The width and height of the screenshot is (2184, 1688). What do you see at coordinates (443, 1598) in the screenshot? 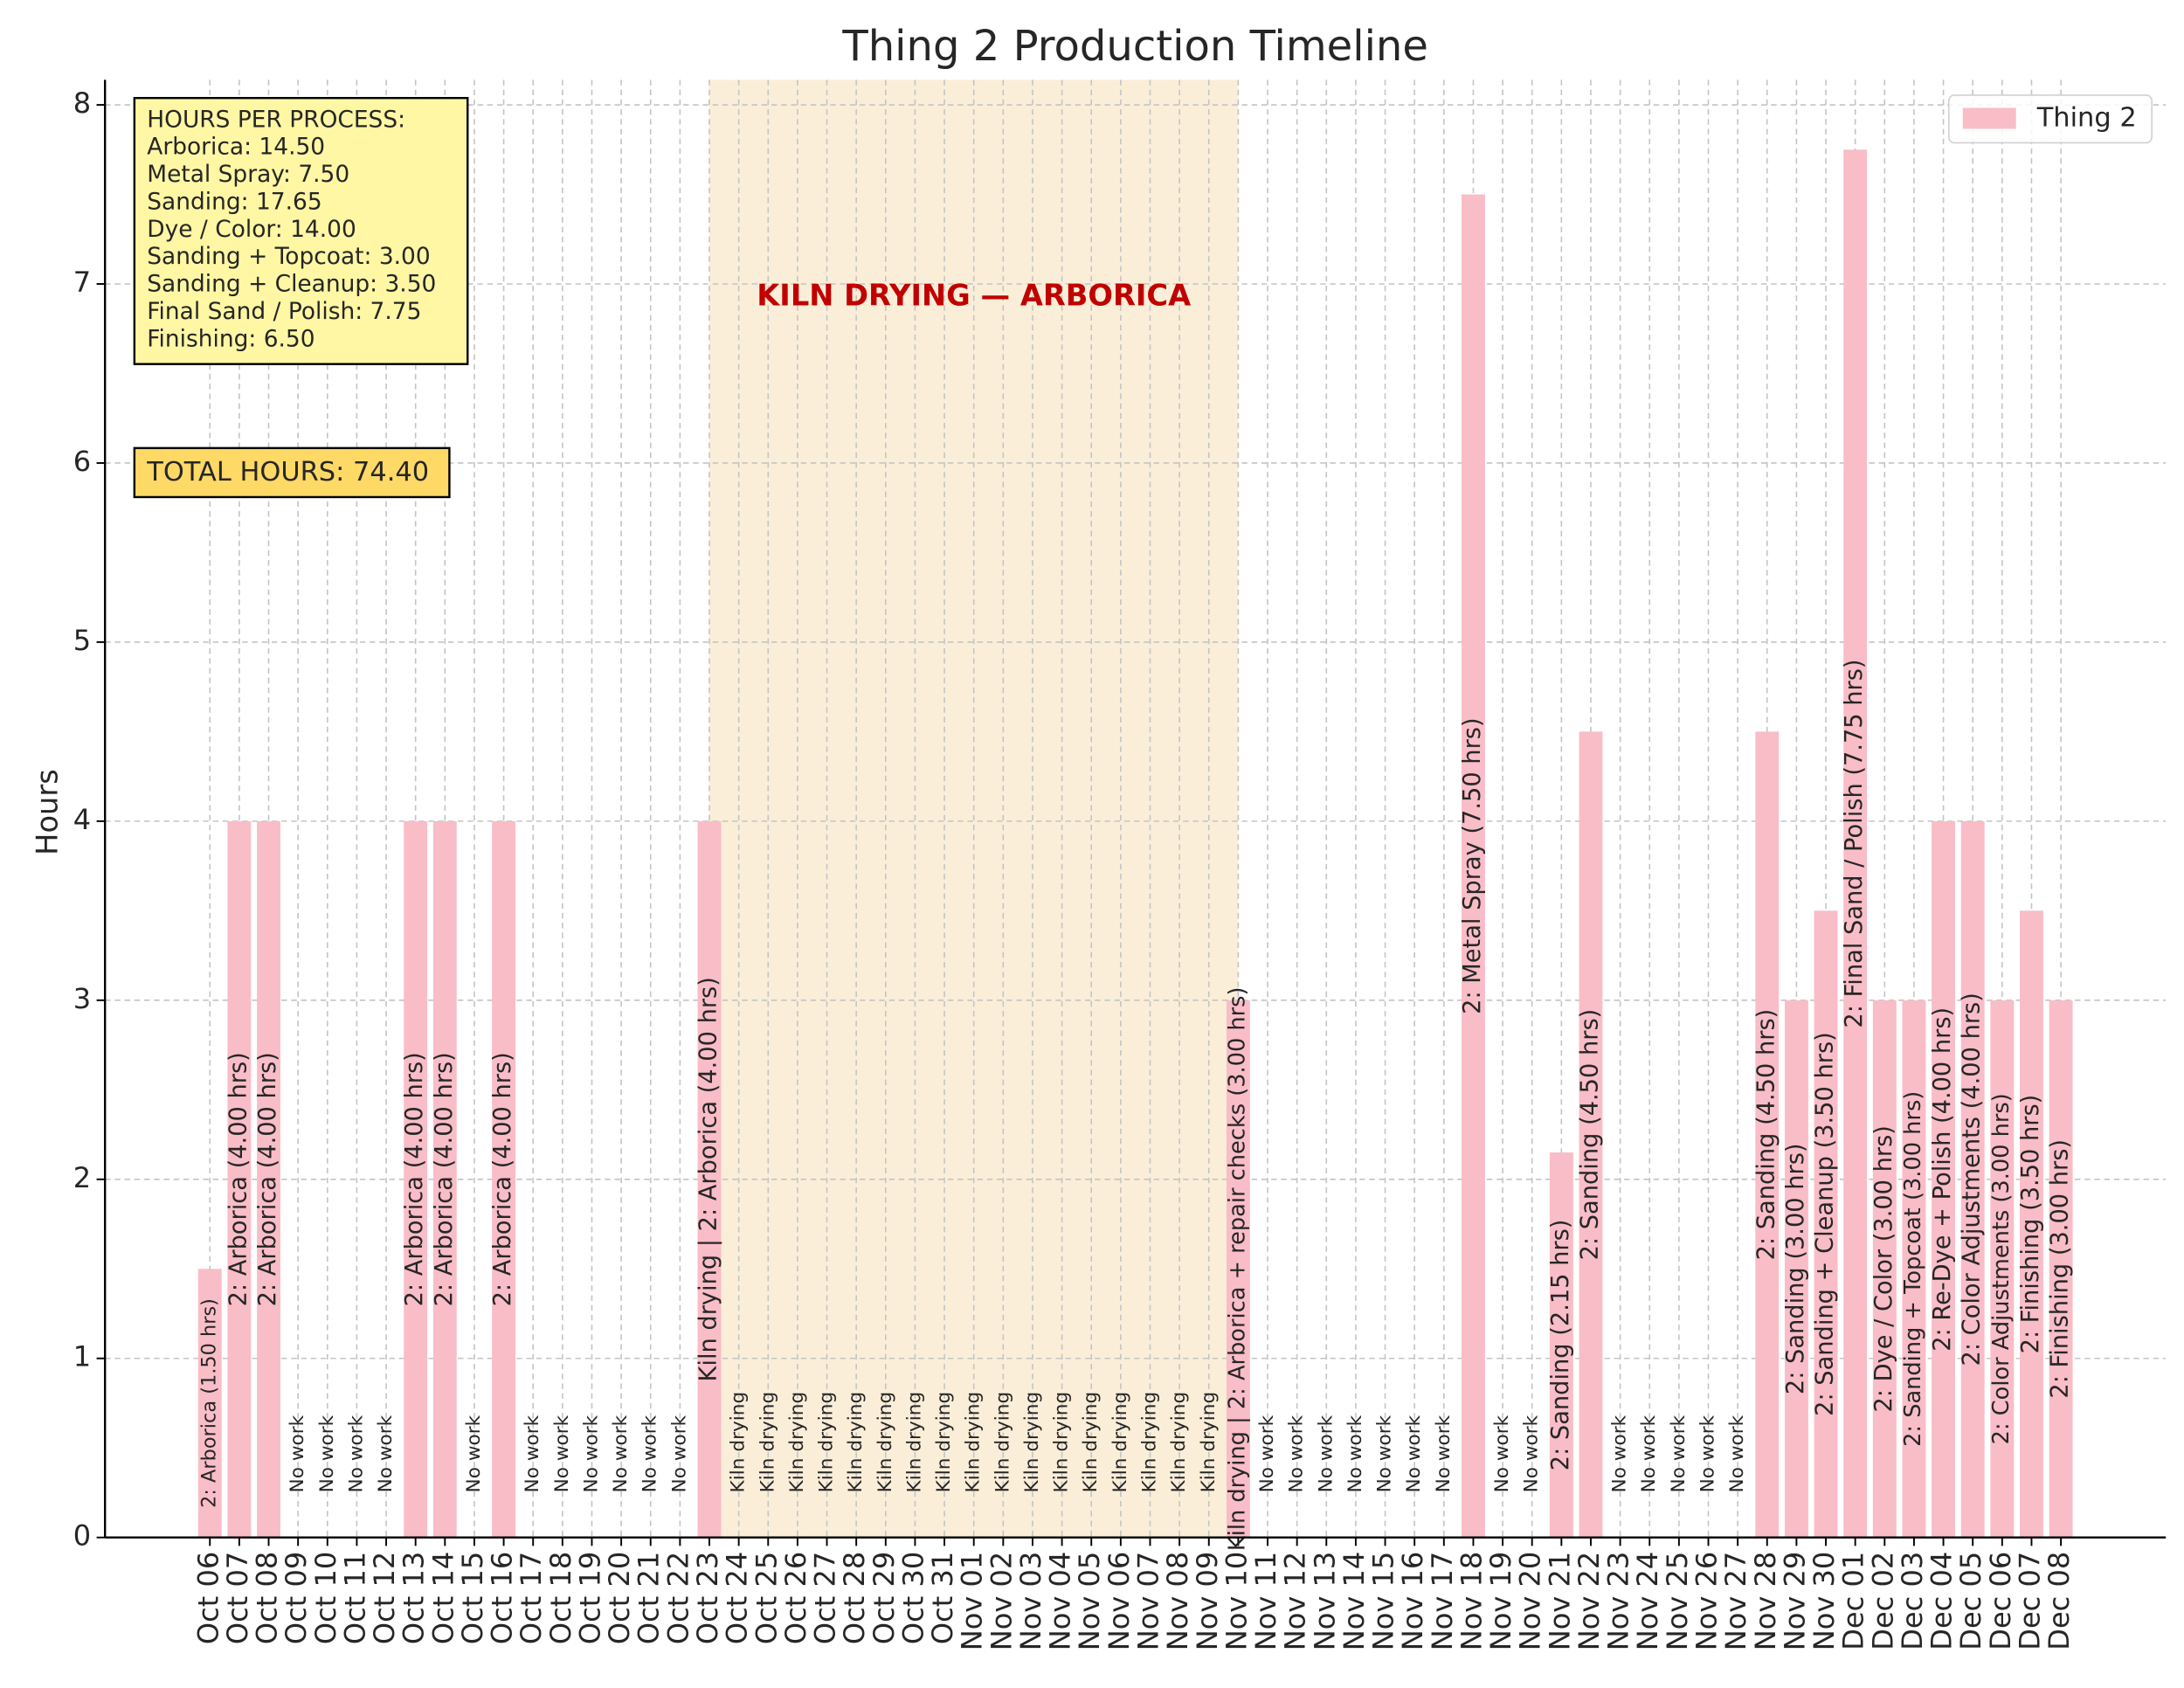
I see `x-tick-label: Oct 14` at bounding box center [443, 1598].